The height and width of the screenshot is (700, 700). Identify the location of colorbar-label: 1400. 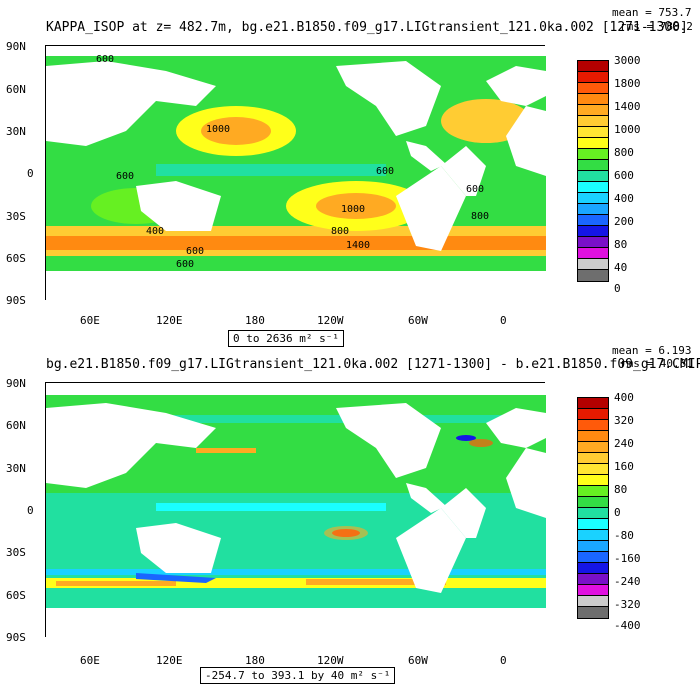
(627, 106).